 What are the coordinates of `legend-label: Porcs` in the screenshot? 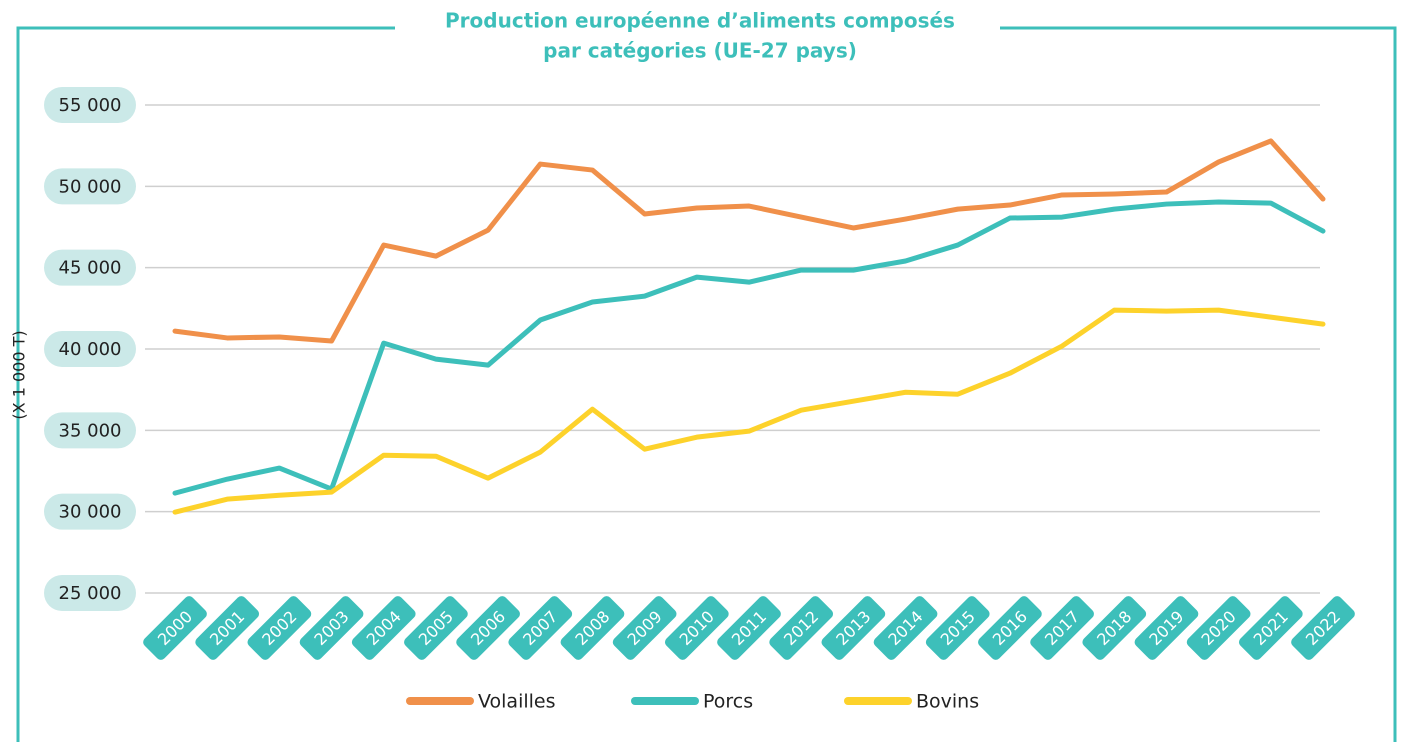 It's located at (728, 702).